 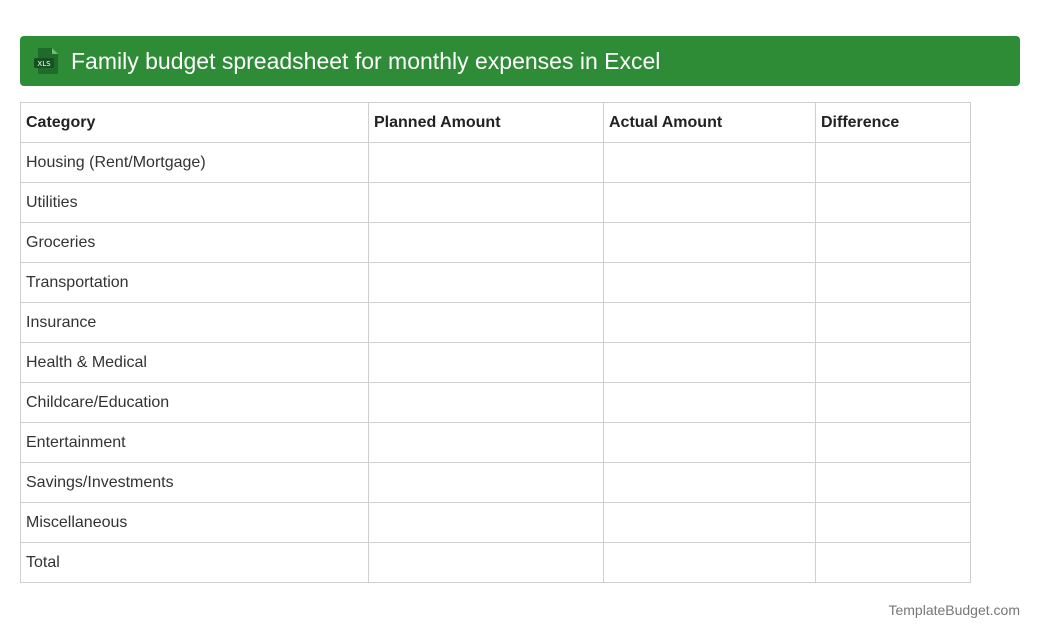 I want to click on table-row-total: Total, so click(x=495, y=562).